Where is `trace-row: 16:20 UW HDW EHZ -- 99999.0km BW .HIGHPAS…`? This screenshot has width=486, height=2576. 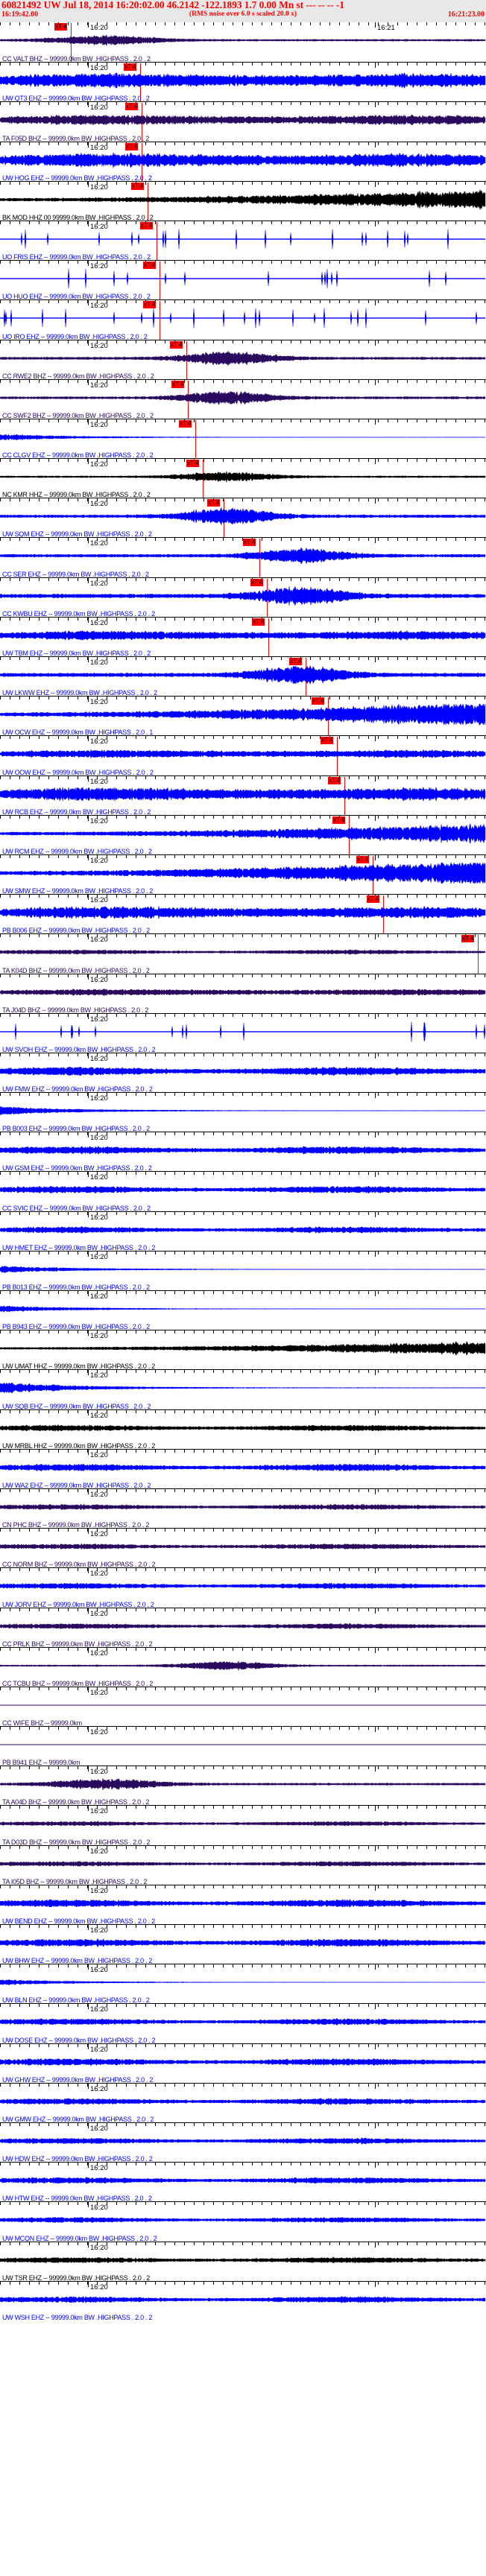 trace-row: 16:20 UW HDW EHZ -- 99999.0km BW .HIGHPAS… is located at coordinates (243, 2142).